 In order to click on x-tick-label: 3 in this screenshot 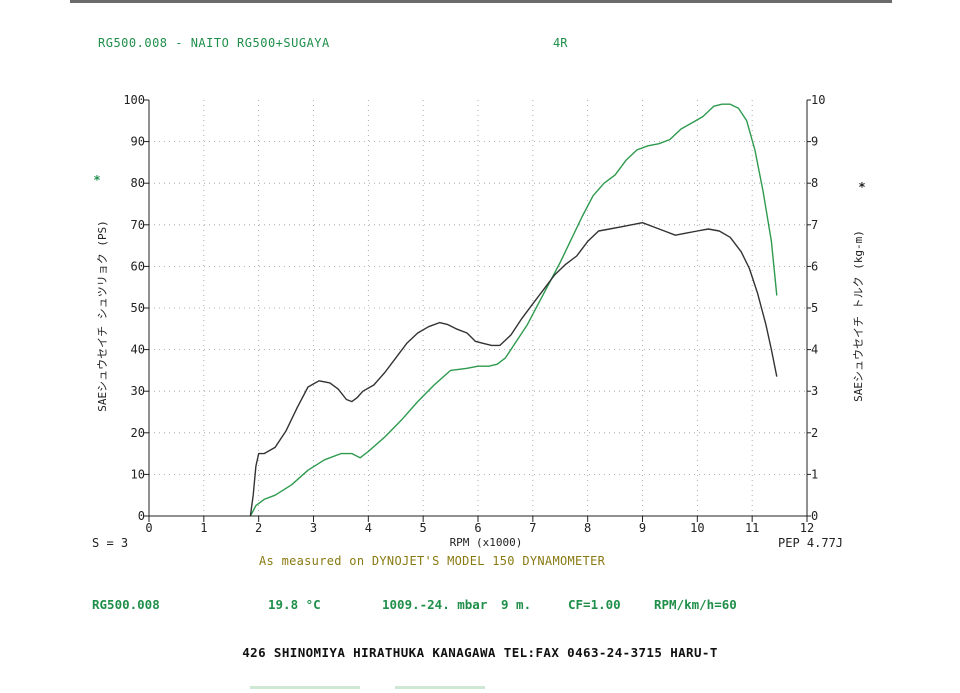, I will do `click(313, 528)`.